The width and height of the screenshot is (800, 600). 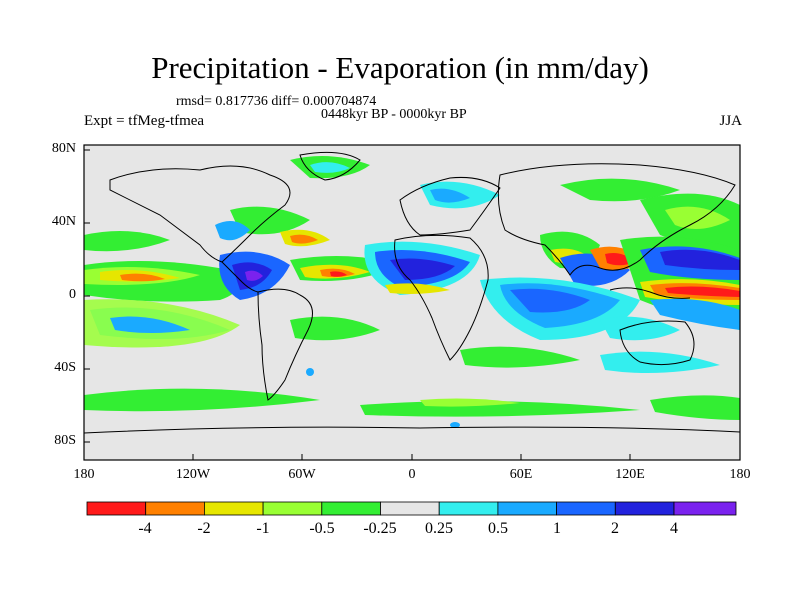 What do you see at coordinates (412, 474) in the screenshot?
I see `xtick-label: 0` at bounding box center [412, 474].